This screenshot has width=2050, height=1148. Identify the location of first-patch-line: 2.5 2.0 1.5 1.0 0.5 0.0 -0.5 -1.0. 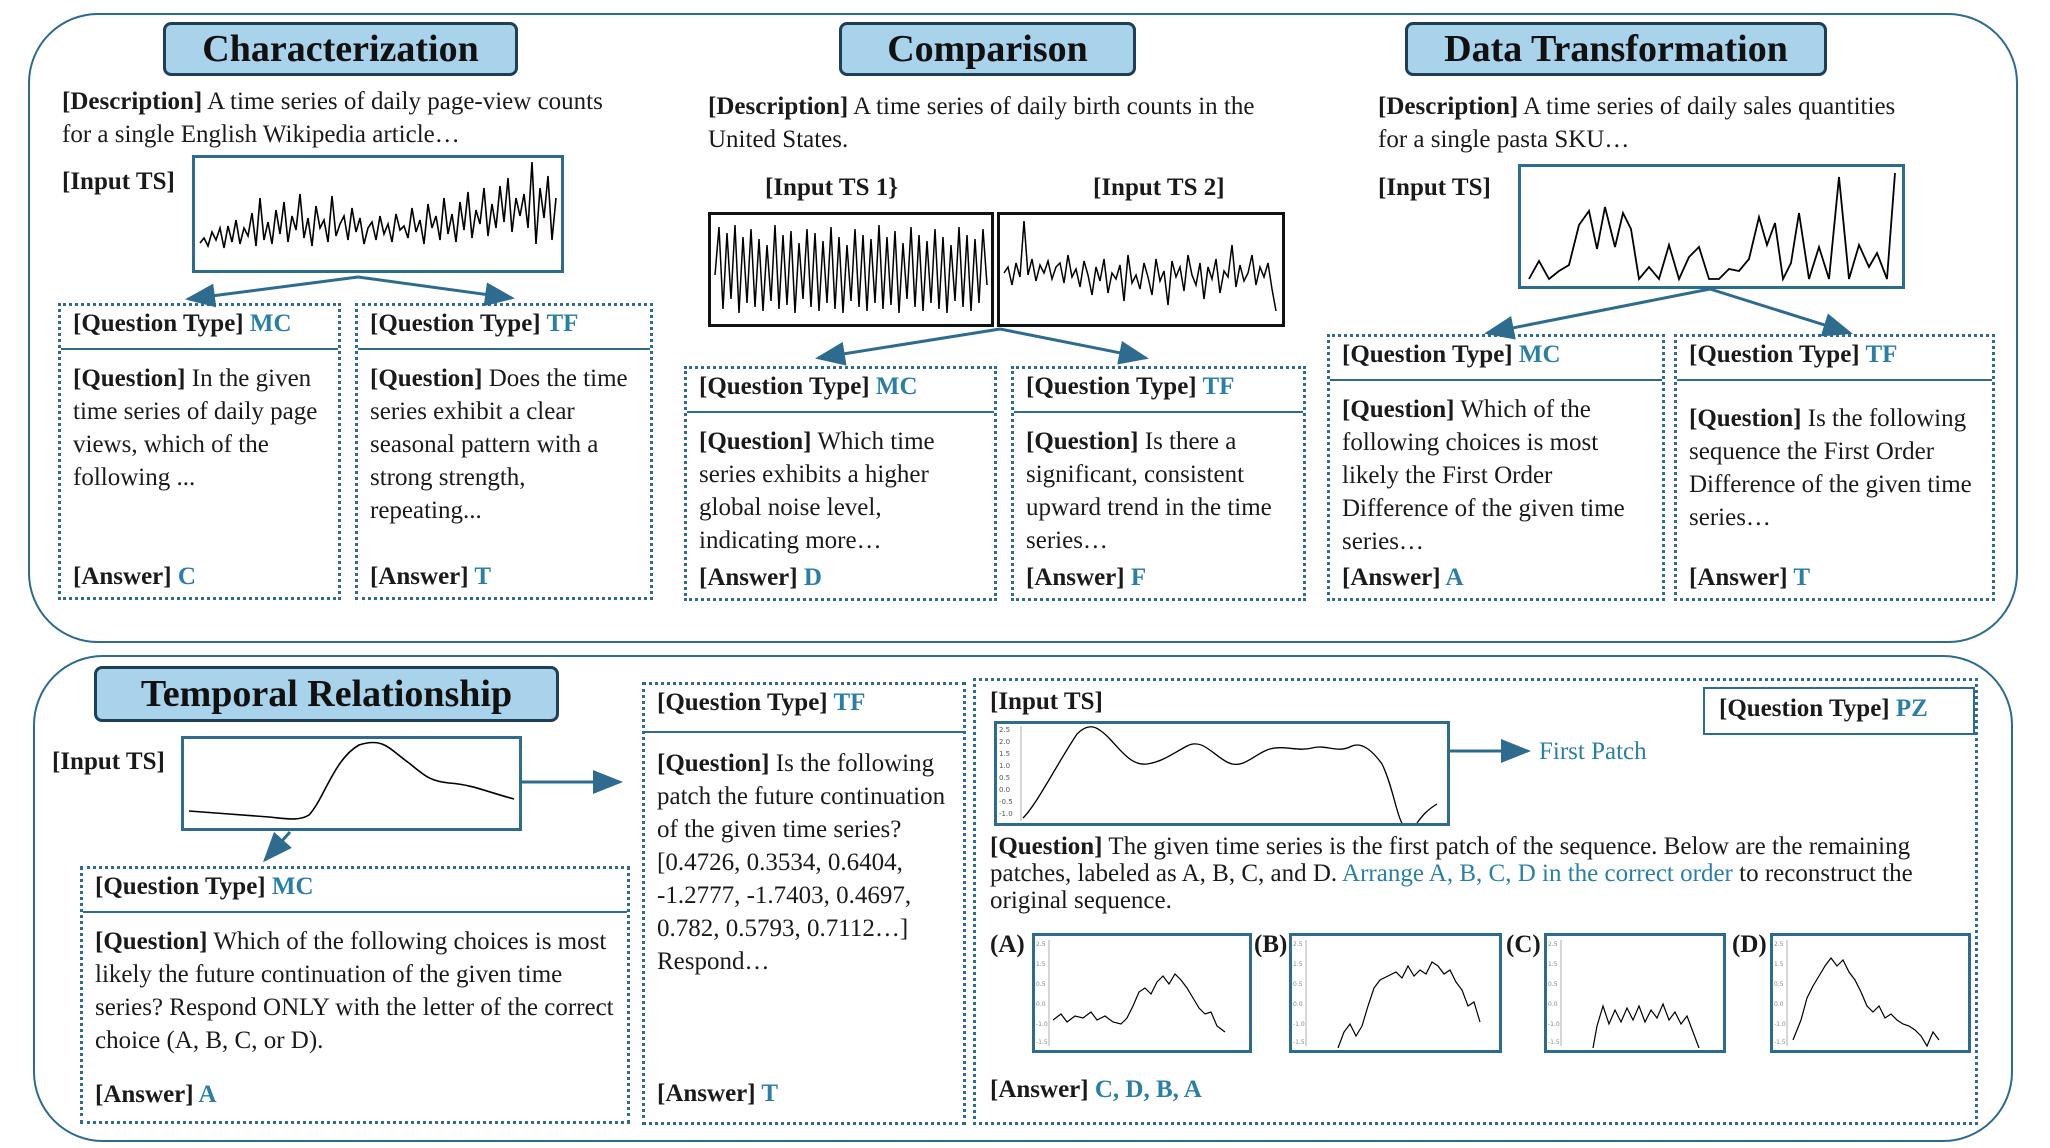
(1218, 774).